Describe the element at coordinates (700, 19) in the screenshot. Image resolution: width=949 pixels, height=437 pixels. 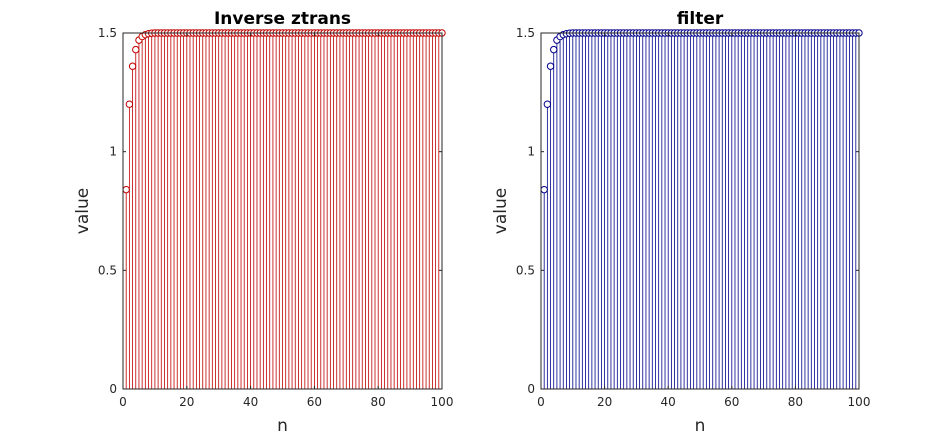
I see `chart-title: filter` at that location.